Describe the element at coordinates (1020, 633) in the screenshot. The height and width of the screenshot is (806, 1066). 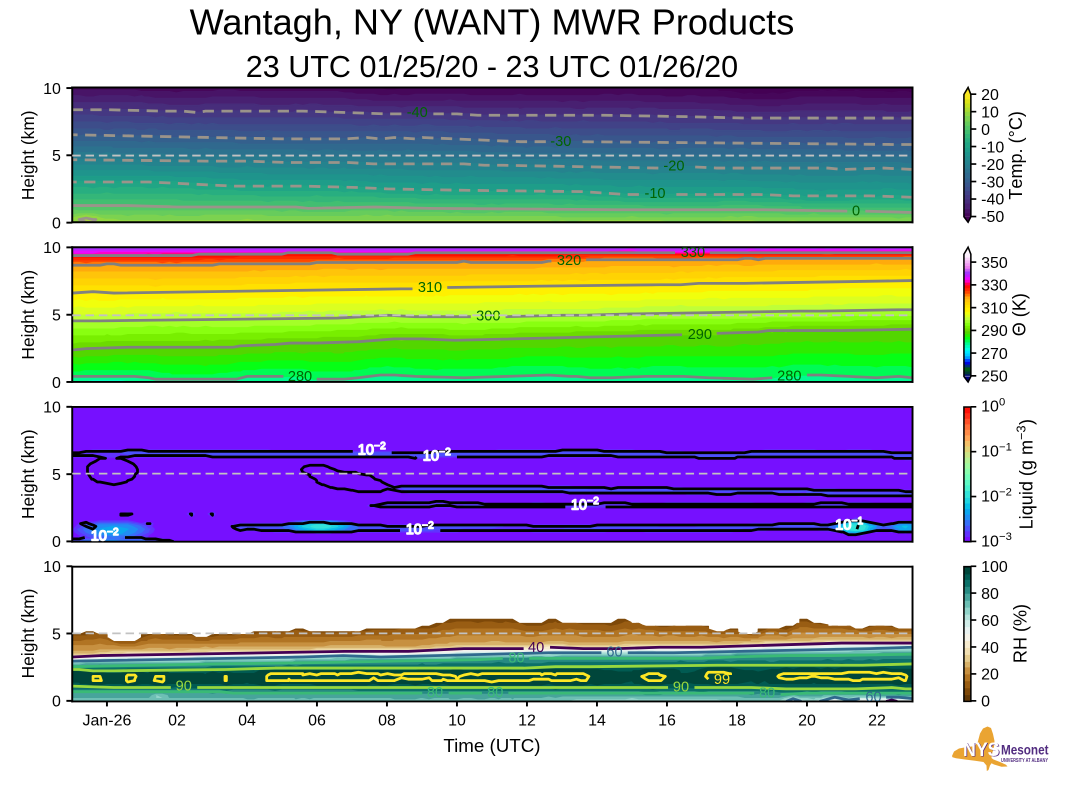
I see `svg-text: RH (%)` at that location.